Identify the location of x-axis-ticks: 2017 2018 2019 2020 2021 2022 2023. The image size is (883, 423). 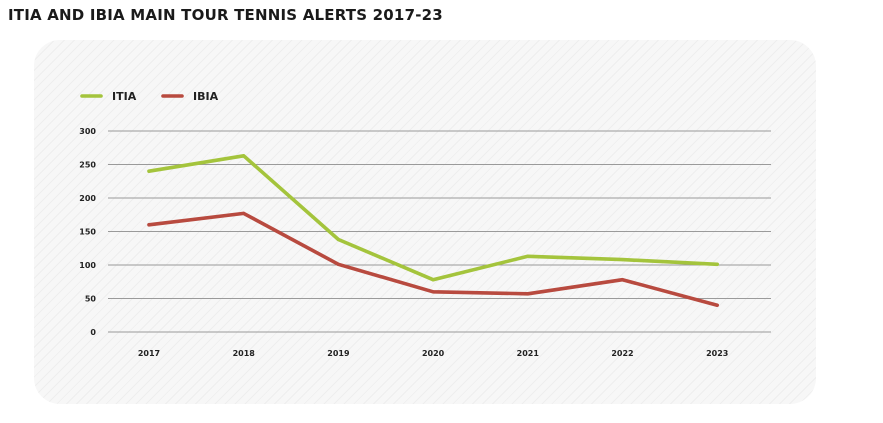
(433, 353).